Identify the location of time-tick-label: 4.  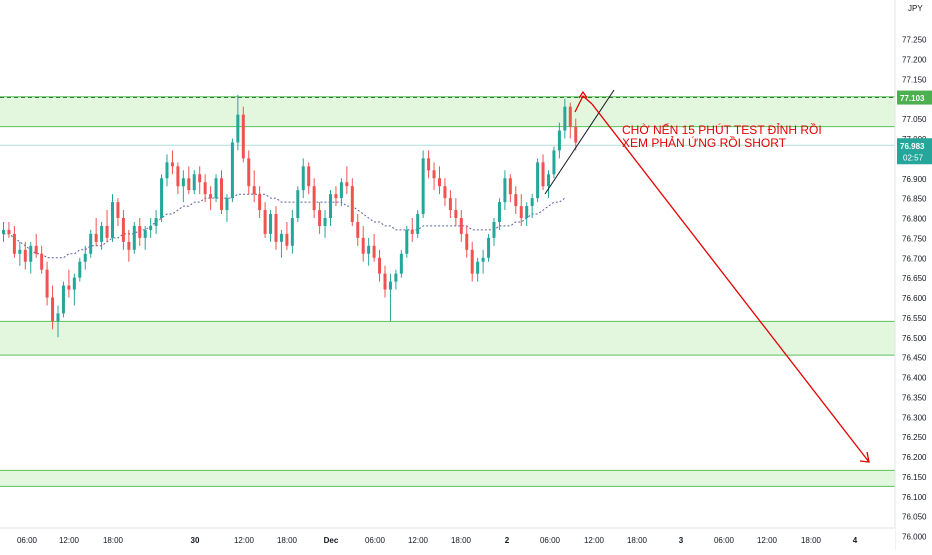
(855, 540).